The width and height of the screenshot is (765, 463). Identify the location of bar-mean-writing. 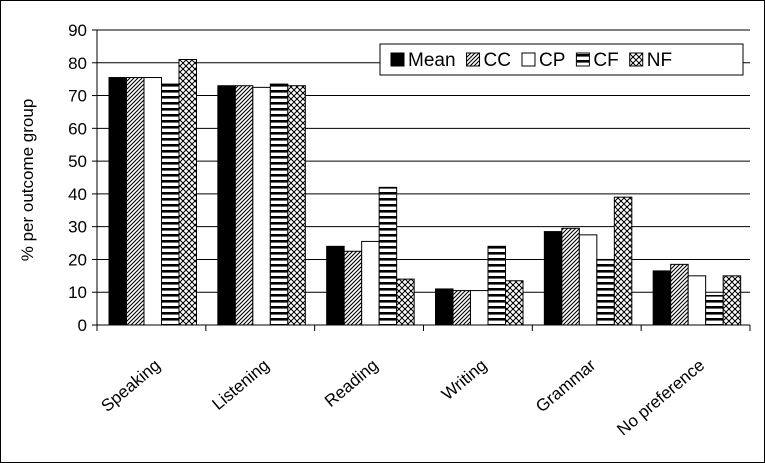
(444, 307).